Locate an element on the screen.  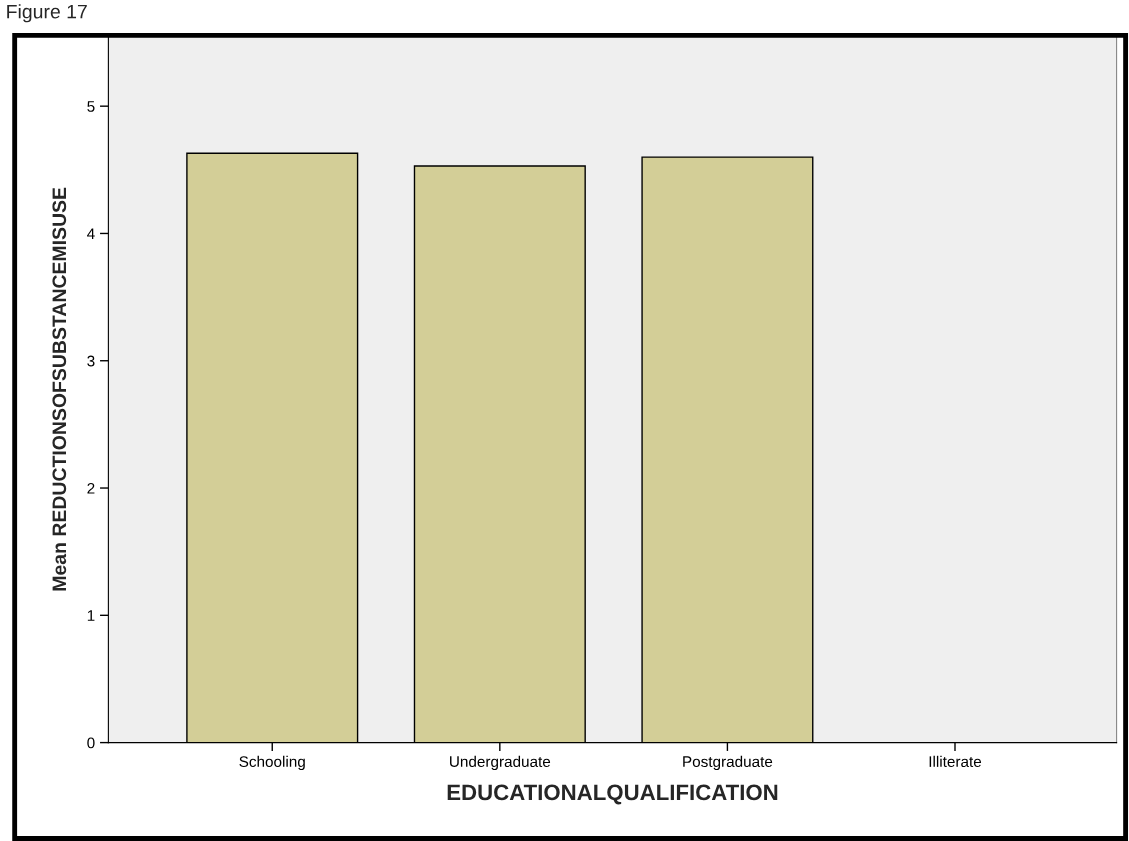
y-tick-label: 5 is located at coordinates (91, 106).